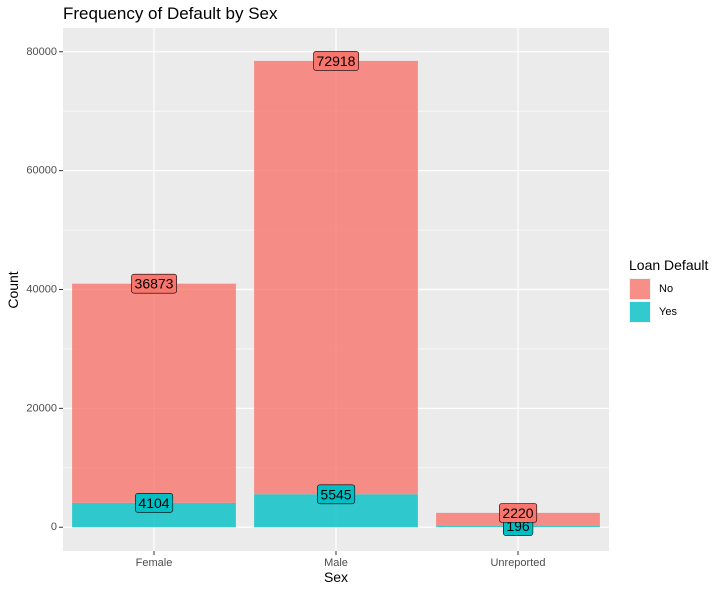  Describe the element at coordinates (336, 563) in the screenshot. I see `x-tick-label: Male` at that location.